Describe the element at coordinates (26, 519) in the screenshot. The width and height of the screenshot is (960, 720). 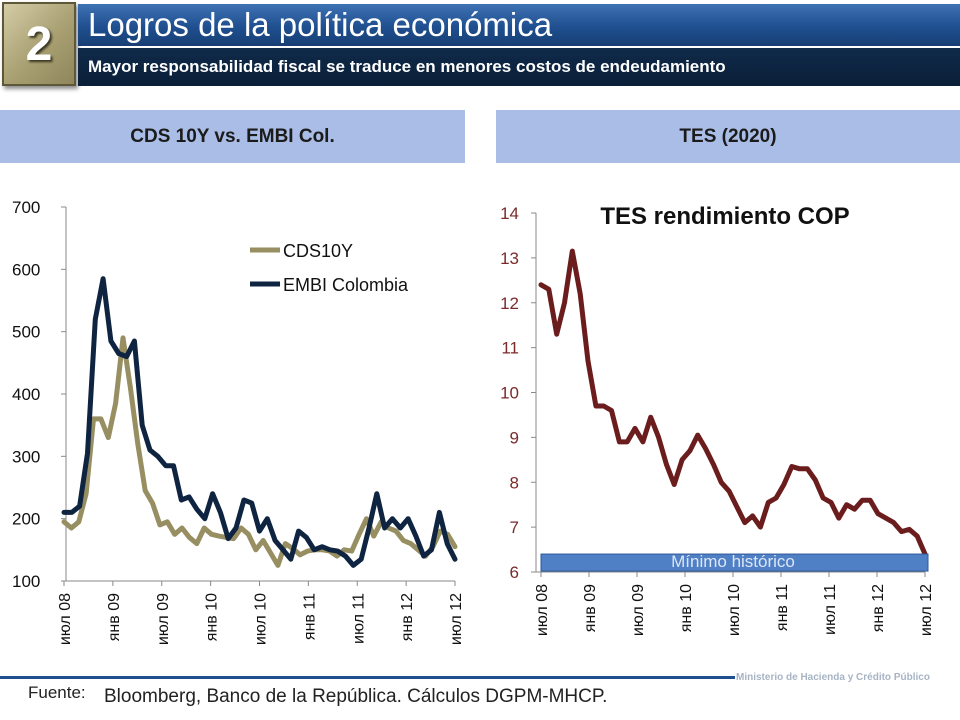
I see `y-tick-label: 200` at that location.